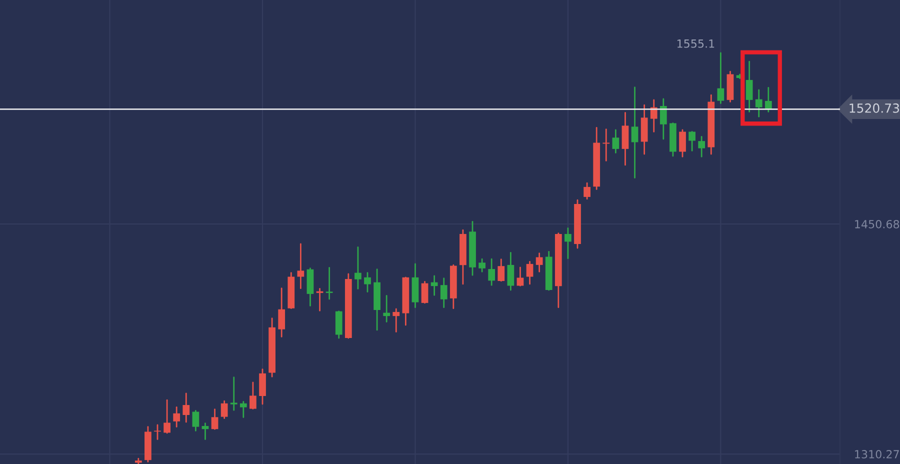  I want to click on ref-line-label: 1520.73, so click(875, 108).